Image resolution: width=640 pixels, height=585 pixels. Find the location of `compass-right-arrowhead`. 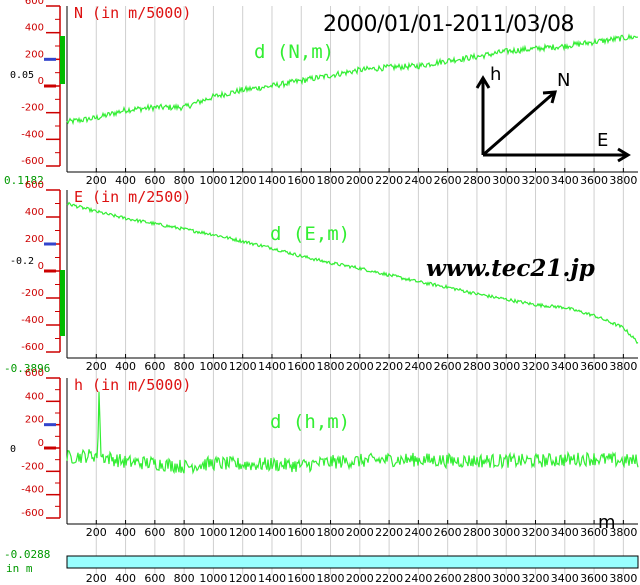

compass-right-arrowhead is located at coordinates (624, 155).